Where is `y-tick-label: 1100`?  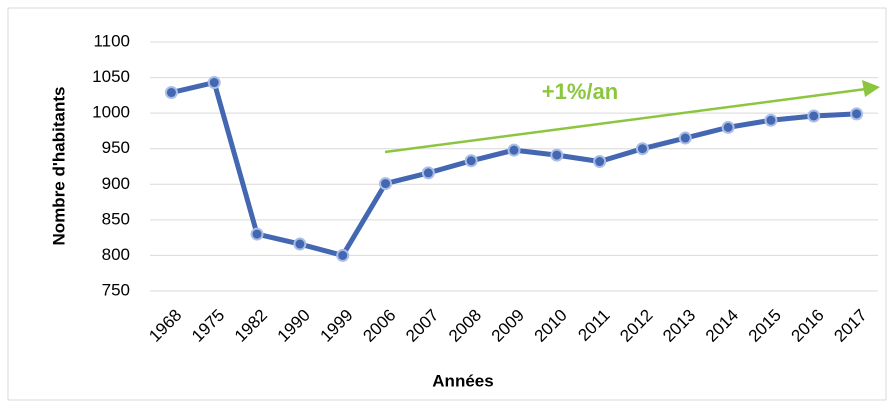 y-tick-label: 1100 is located at coordinates (111, 40).